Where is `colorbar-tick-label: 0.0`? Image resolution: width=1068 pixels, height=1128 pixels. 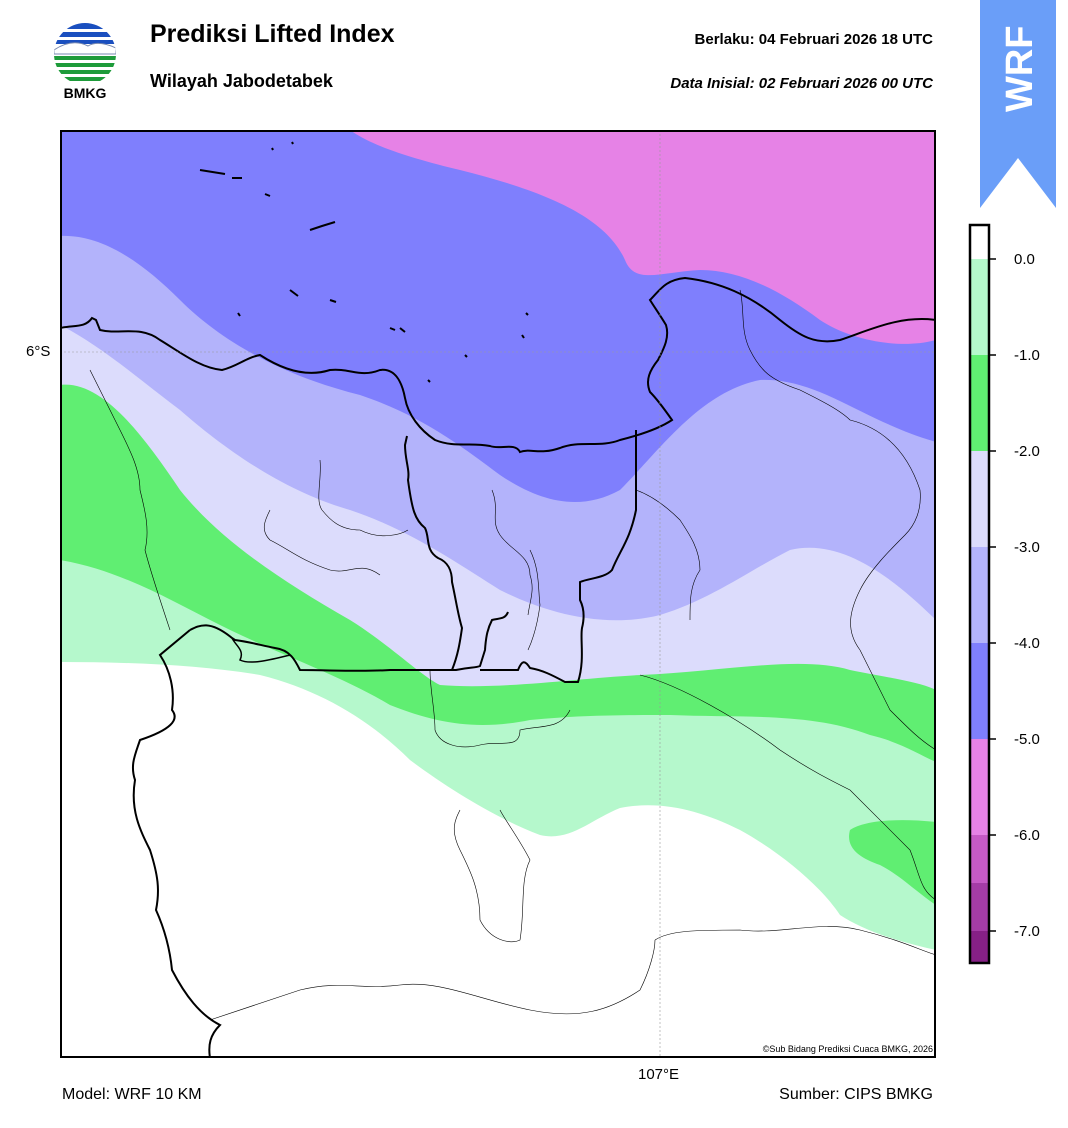
colorbar-tick-label: 0.0 is located at coordinates (1024, 259).